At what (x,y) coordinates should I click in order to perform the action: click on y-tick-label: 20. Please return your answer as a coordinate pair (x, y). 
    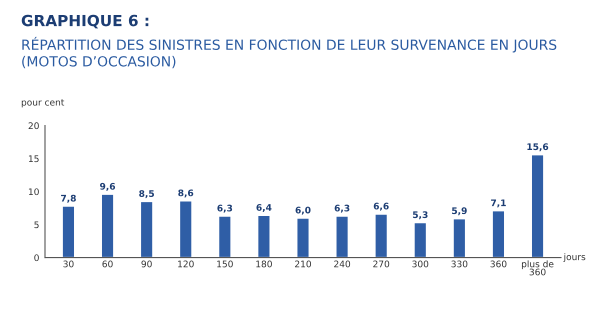
    Looking at the image, I should click on (33, 126).